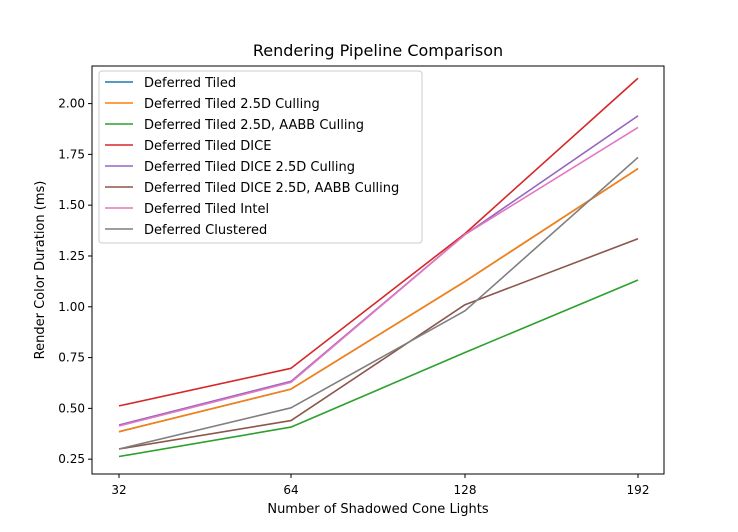  I want to click on y-tick-label: 0.75, so click(71, 358).